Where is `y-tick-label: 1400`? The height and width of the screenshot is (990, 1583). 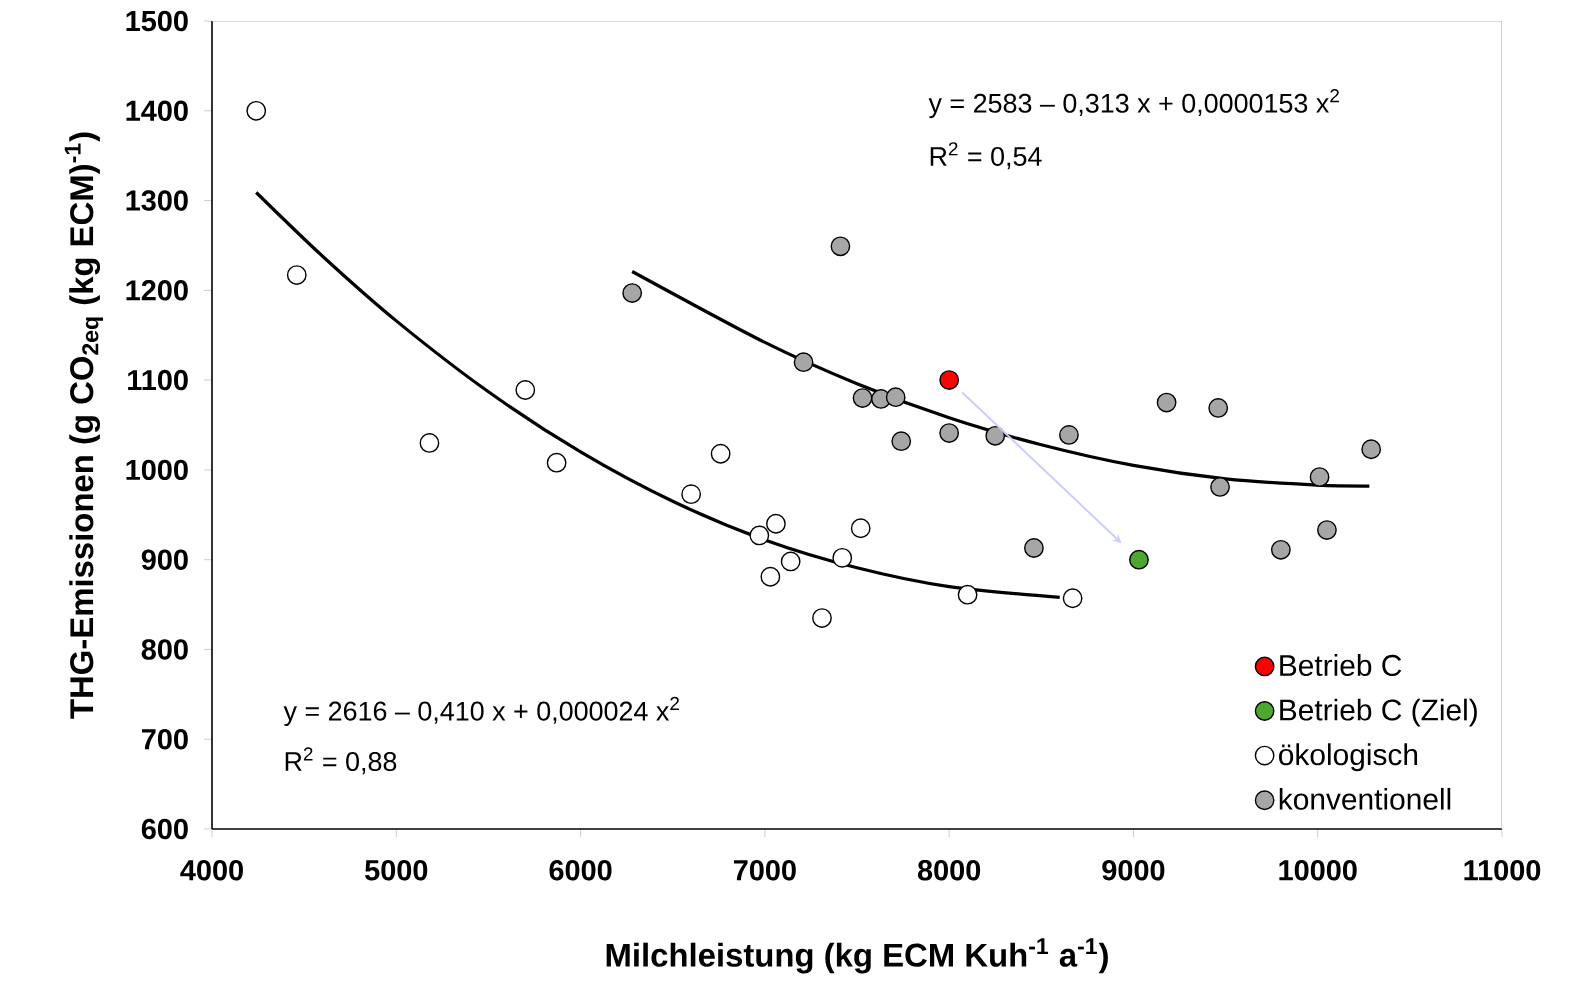 y-tick-label: 1400 is located at coordinates (157, 111).